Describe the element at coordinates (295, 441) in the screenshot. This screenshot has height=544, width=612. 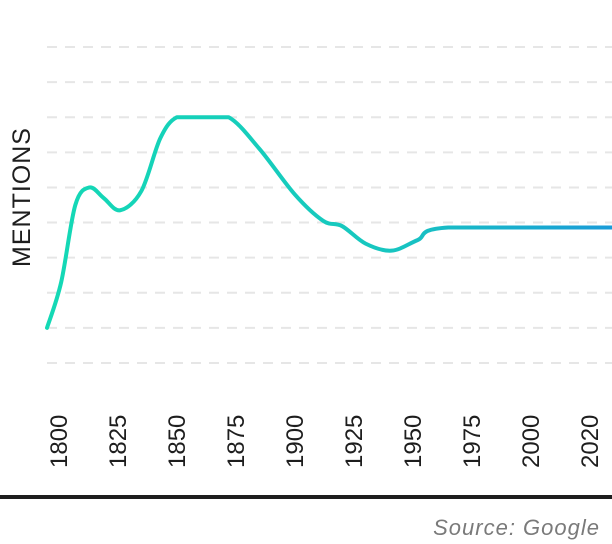
I see `x-tick-label: 1900` at that location.